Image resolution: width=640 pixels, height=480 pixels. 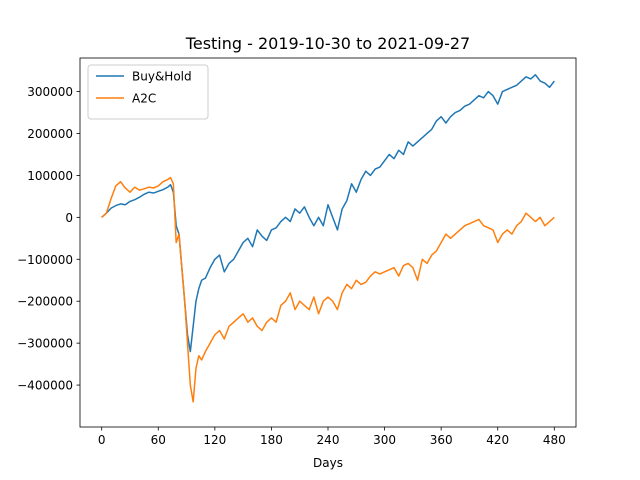 What do you see at coordinates (328, 440) in the screenshot?
I see `x-tick-label: 240` at bounding box center [328, 440].